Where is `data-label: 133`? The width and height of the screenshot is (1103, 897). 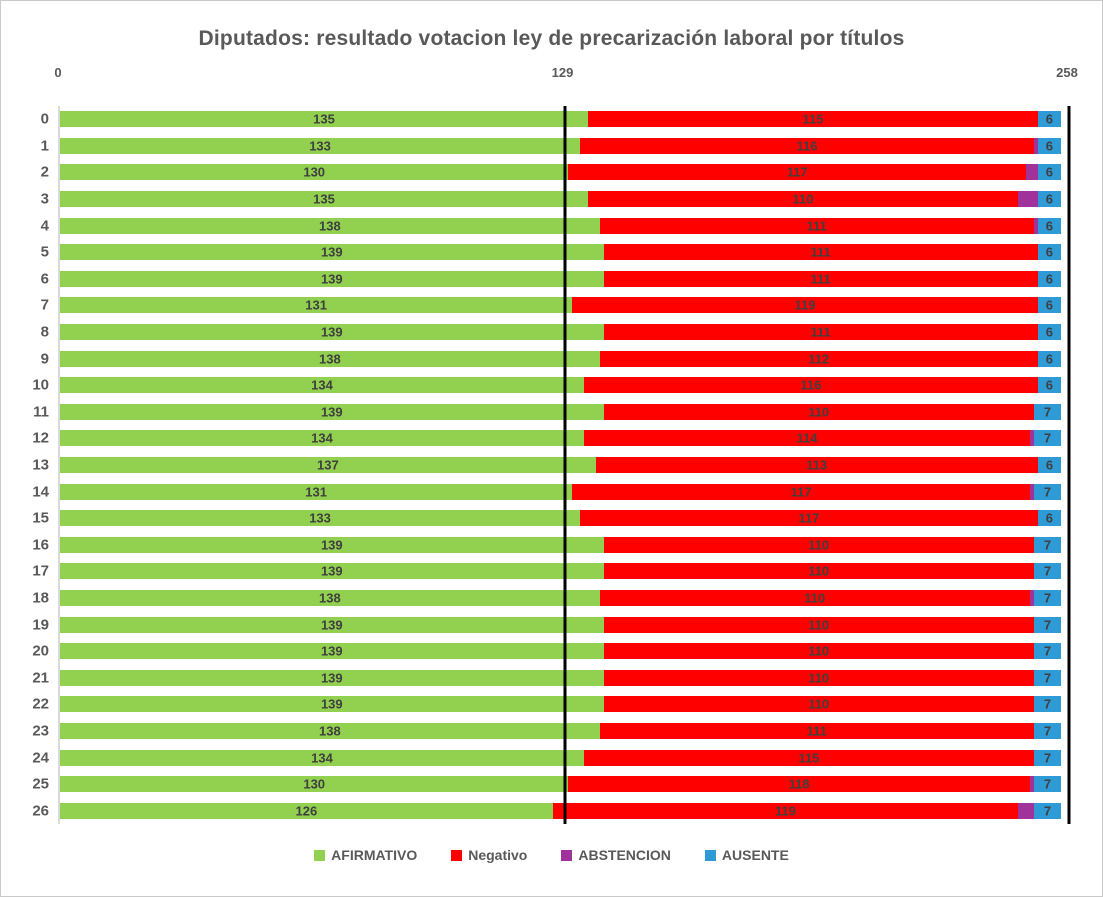 data-label: 133 is located at coordinates (320, 518).